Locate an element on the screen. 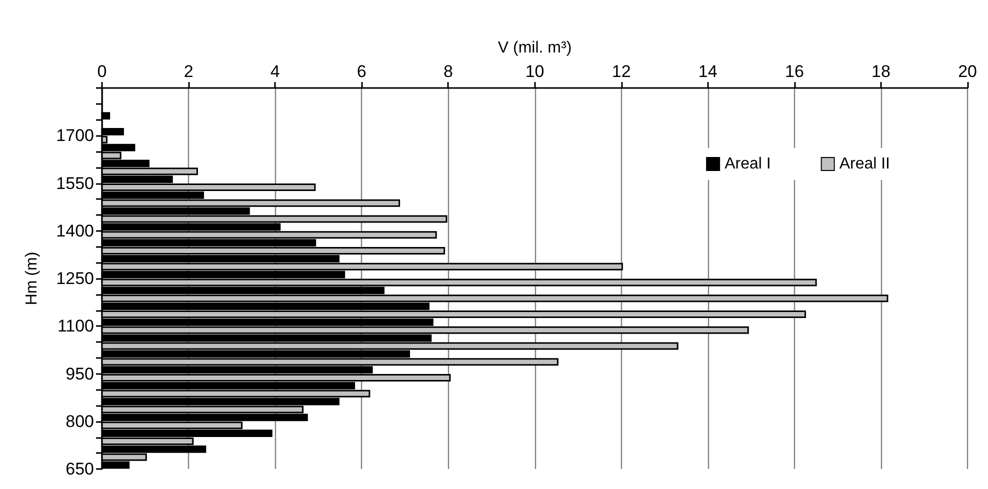  x-tick-label: 12 is located at coordinates (621, 71).